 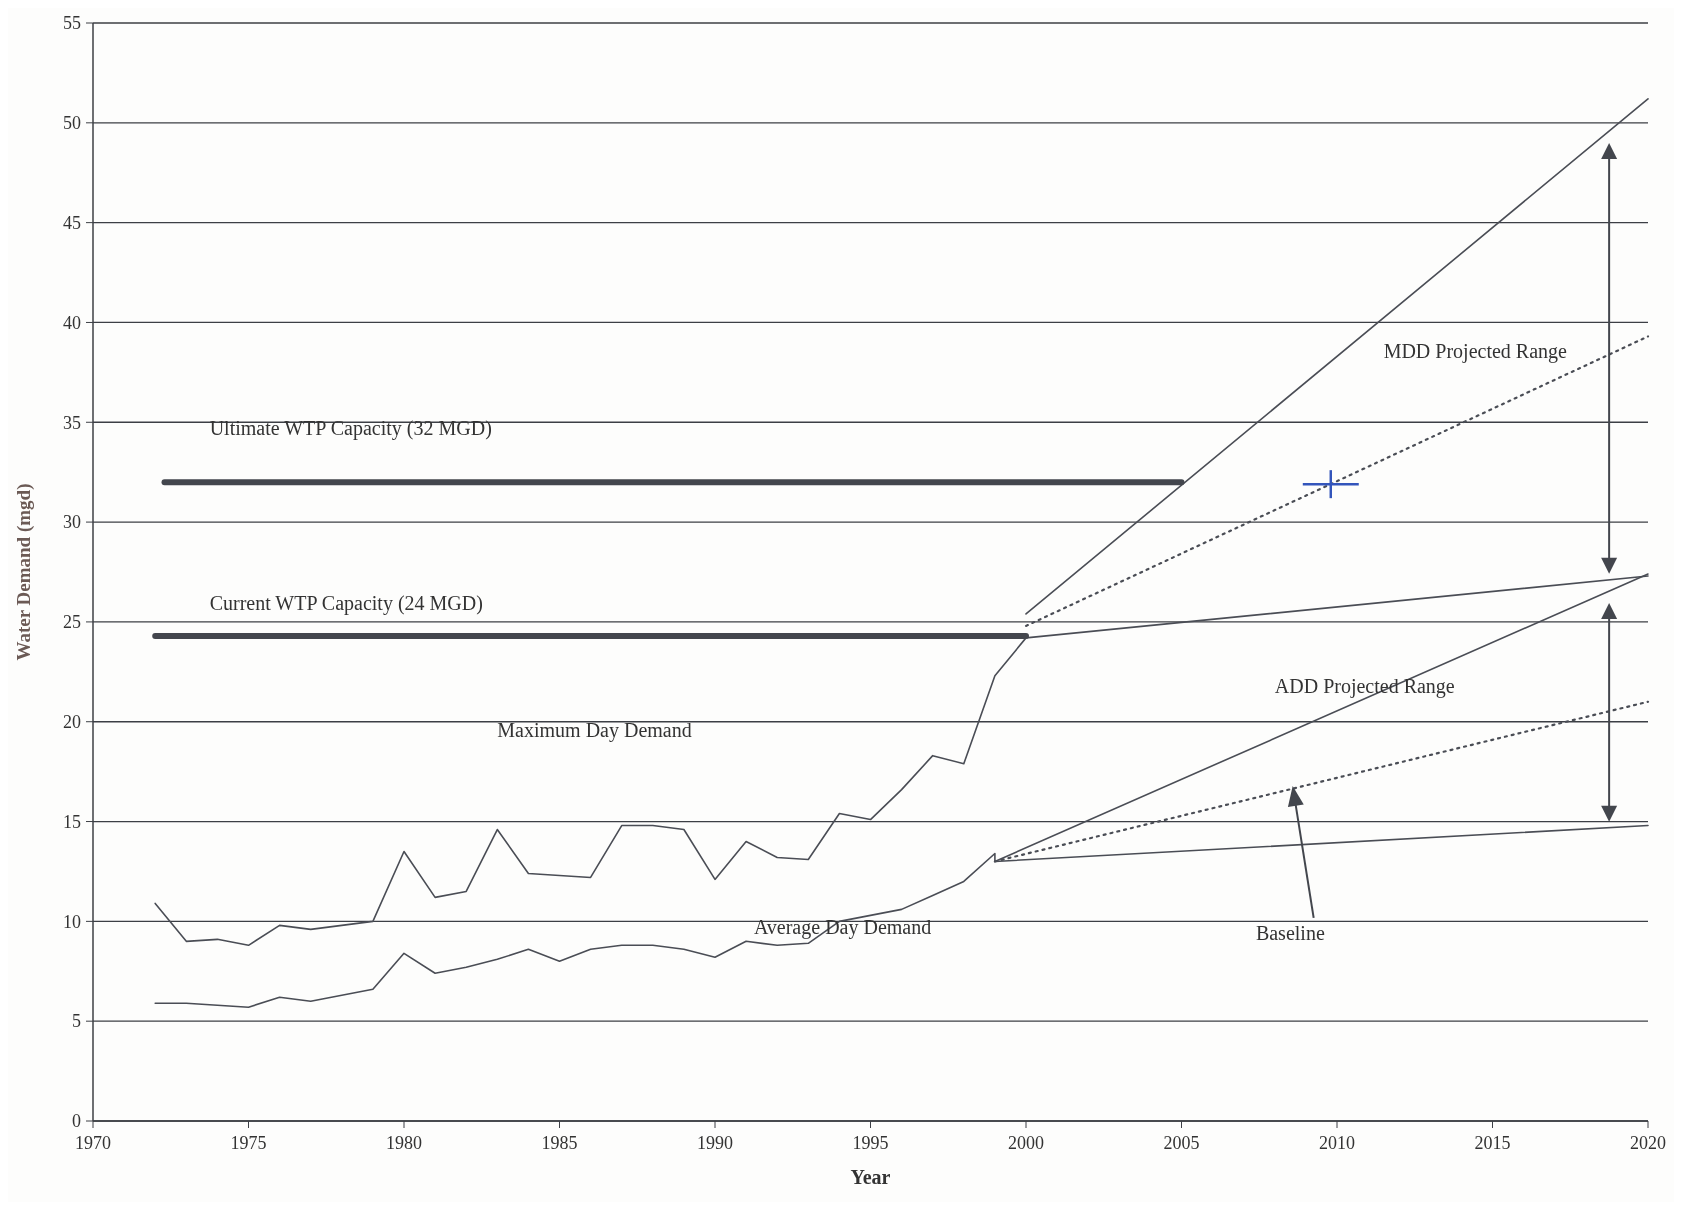 I want to click on x-tick-label: 1985, so click(x=559, y=1143).